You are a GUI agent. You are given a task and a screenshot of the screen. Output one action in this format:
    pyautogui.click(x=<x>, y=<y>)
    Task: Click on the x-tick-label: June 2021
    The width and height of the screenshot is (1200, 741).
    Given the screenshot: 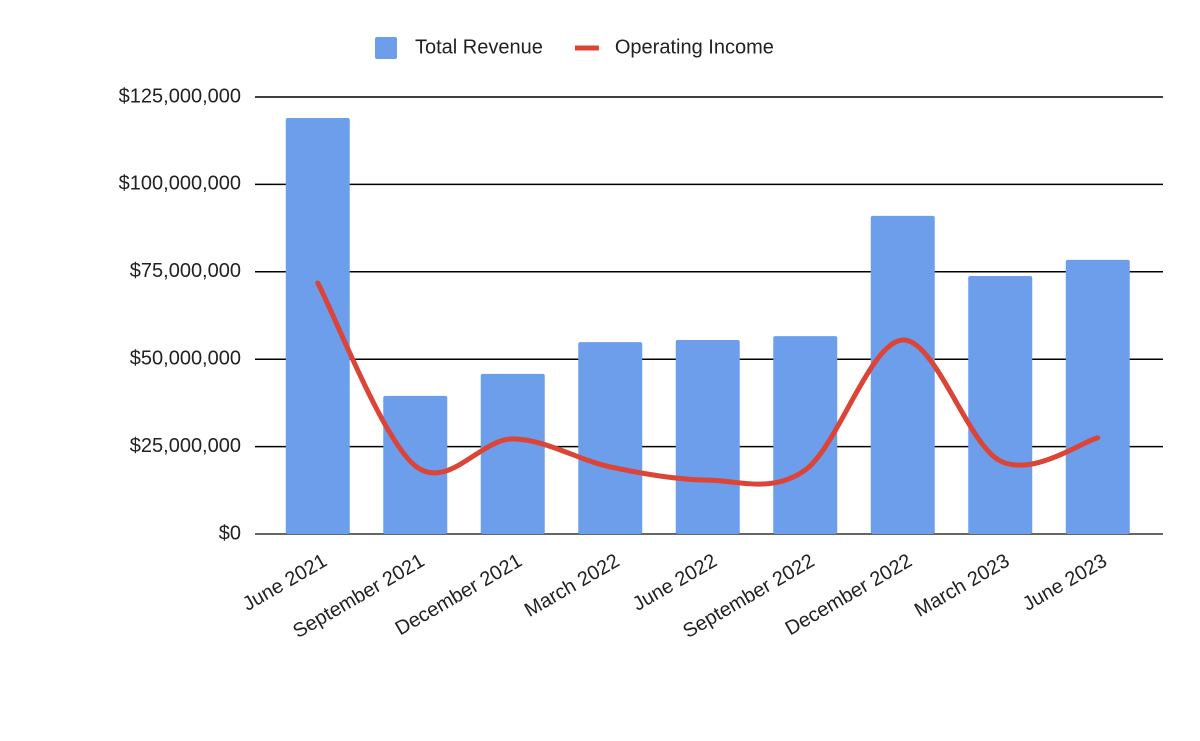 What is the action you would take?
    pyautogui.click(x=285, y=583)
    